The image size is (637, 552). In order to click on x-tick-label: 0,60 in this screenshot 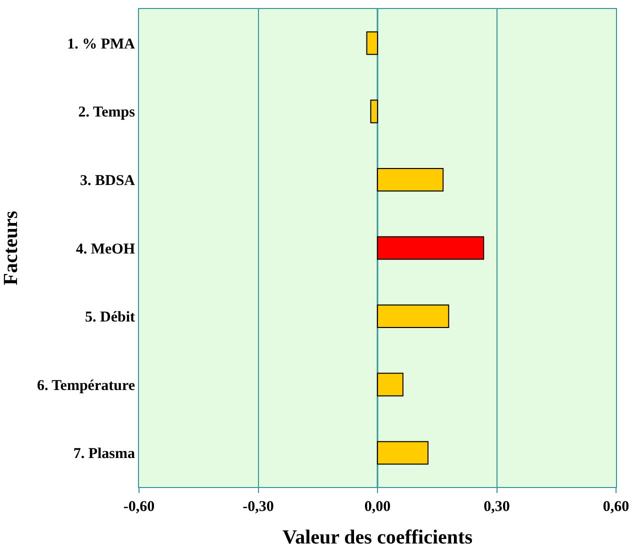, I will do `click(616, 507)`.